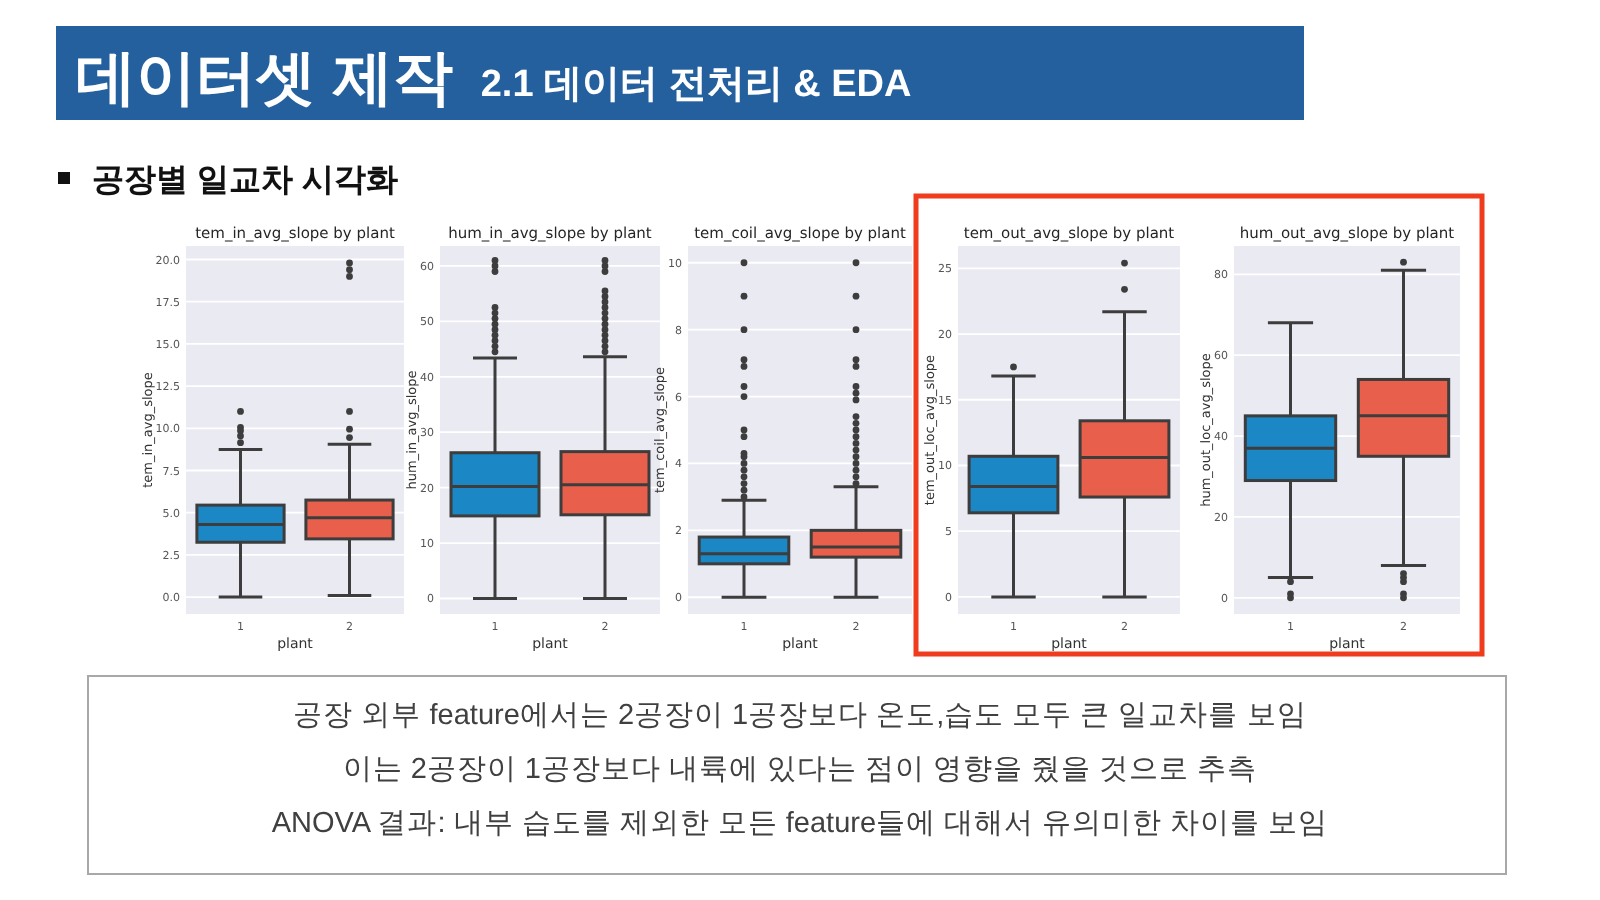  I want to click on text: 이는 2공장이 1공장보다 내륙에 있다는 점이 영향을 줬을 것으로 추측, so click(800, 770).